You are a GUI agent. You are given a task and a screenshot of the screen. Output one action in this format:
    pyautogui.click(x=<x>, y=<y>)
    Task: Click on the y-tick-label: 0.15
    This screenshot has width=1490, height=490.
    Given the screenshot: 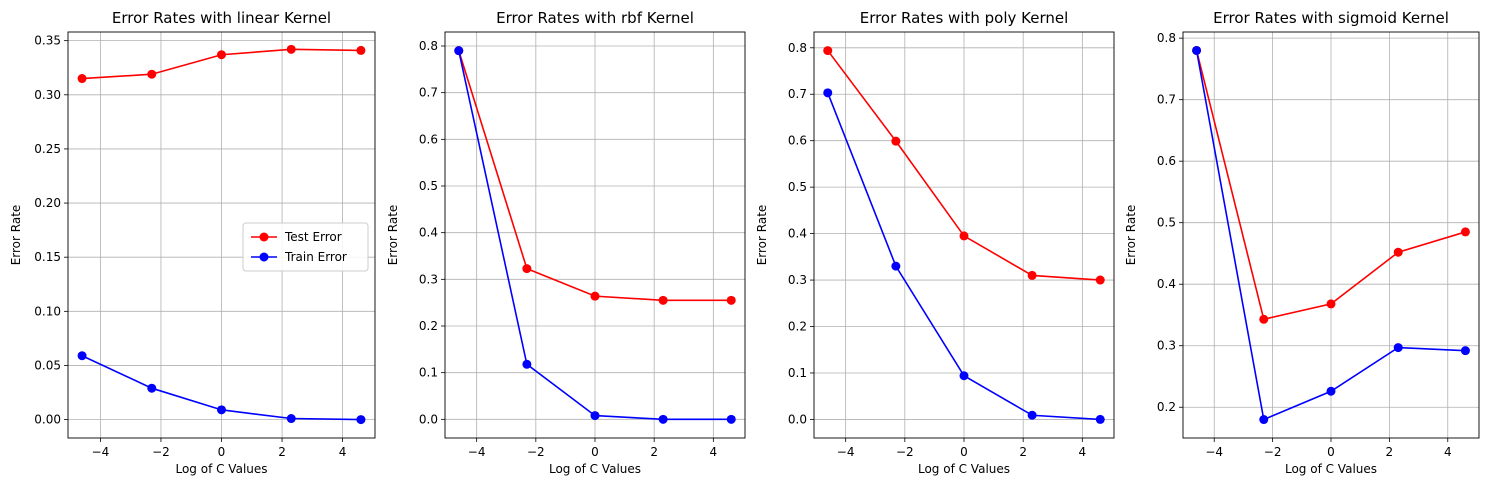 What is the action you would take?
    pyautogui.click(x=47, y=257)
    